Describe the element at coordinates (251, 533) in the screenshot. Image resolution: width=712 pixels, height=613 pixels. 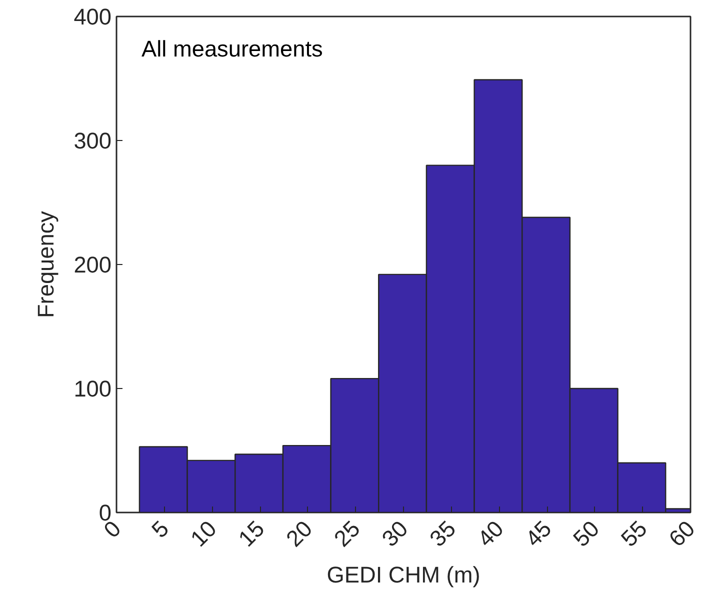
I see `x-tick-label: 15` at that location.